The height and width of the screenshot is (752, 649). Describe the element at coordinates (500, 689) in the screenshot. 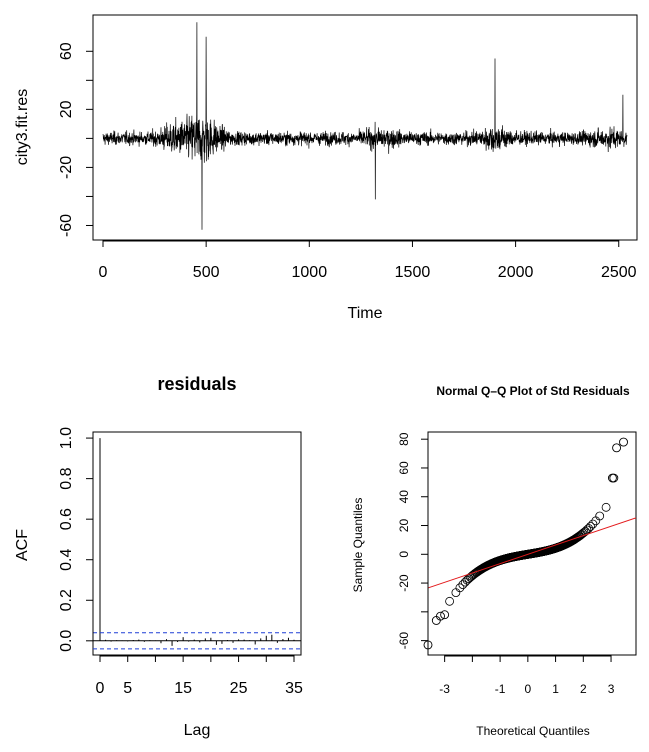

I see `x-tick-label: -1` at that location.